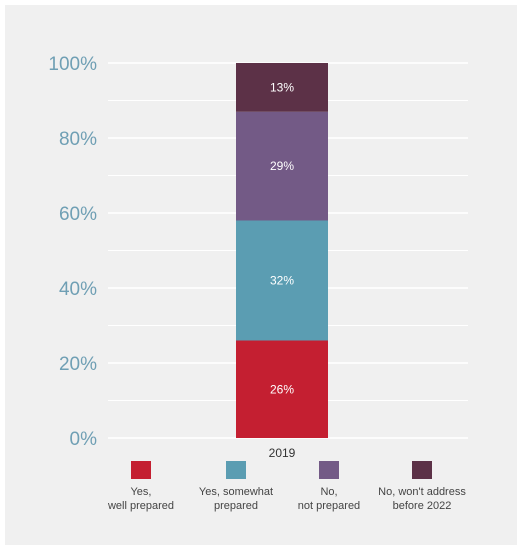 This screenshot has width=523, height=553. What do you see at coordinates (78, 364) in the screenshot?
I see `y-tick-label: 20%` at bounding box center [78, 364].